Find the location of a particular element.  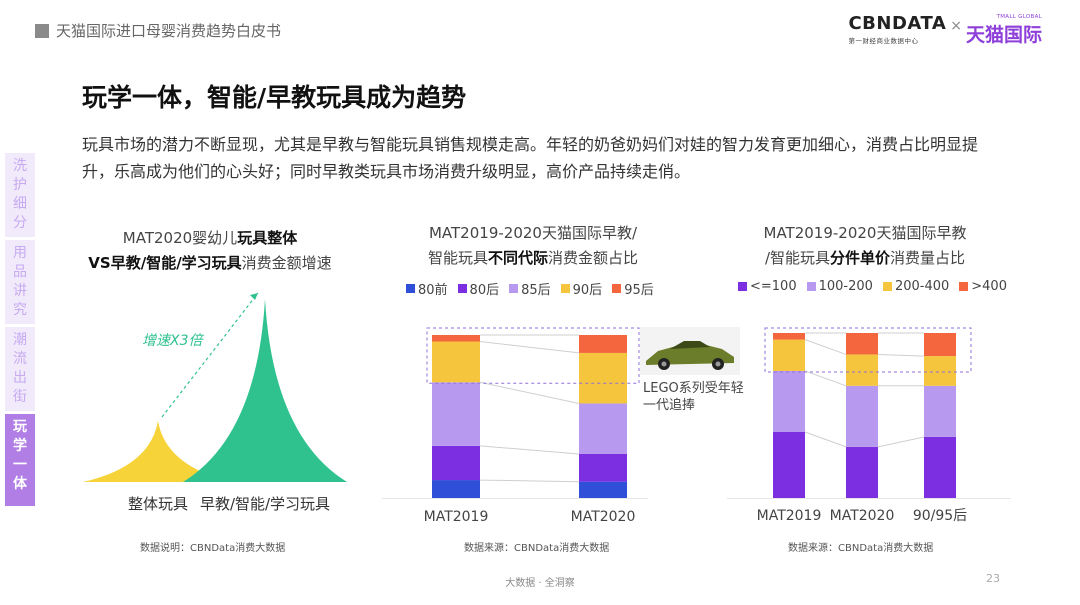

generation-title-plain: 智能玩具 is located at coordinates (457, 258).